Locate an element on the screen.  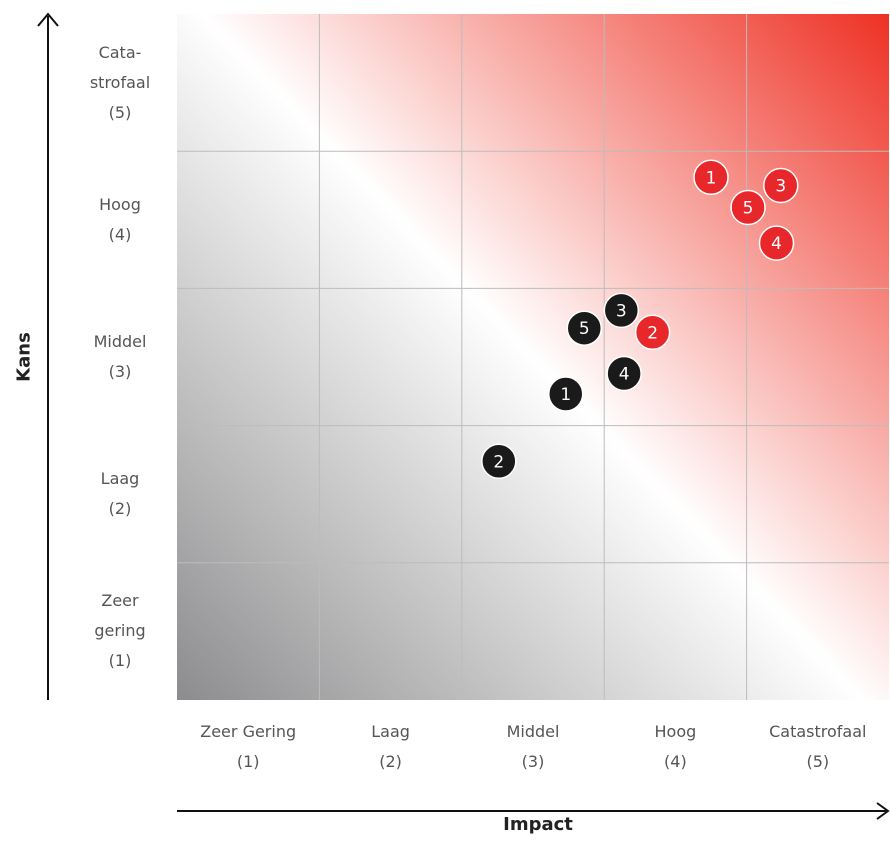
y-tick-label-line: gering is located at coordinates (120, 631).